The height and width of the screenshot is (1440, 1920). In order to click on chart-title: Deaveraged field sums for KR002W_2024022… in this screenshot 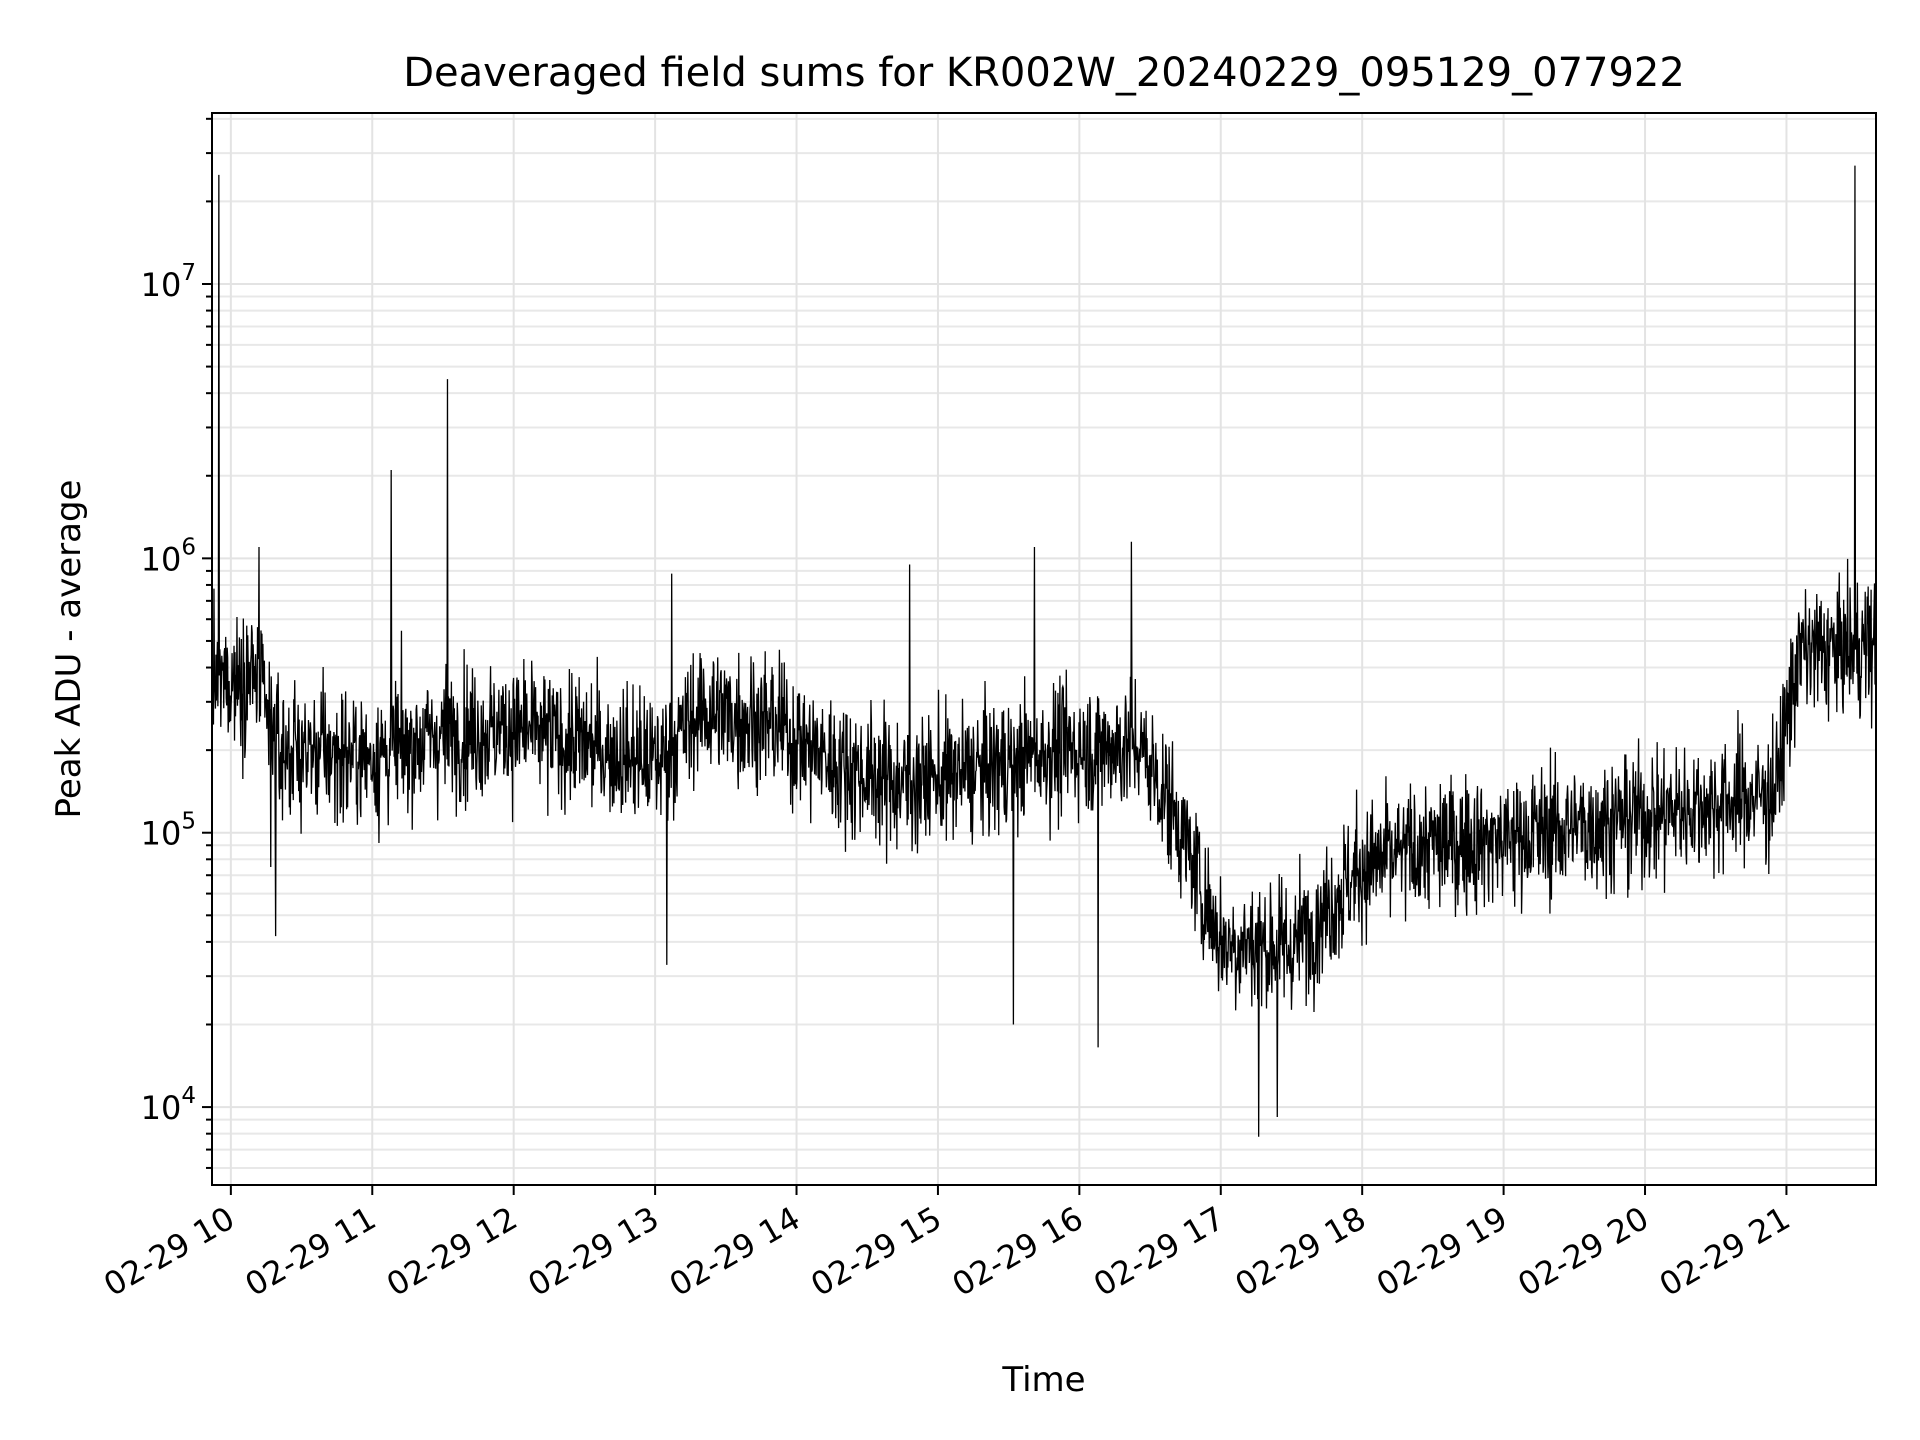, I will do `click(1044, 73)`.